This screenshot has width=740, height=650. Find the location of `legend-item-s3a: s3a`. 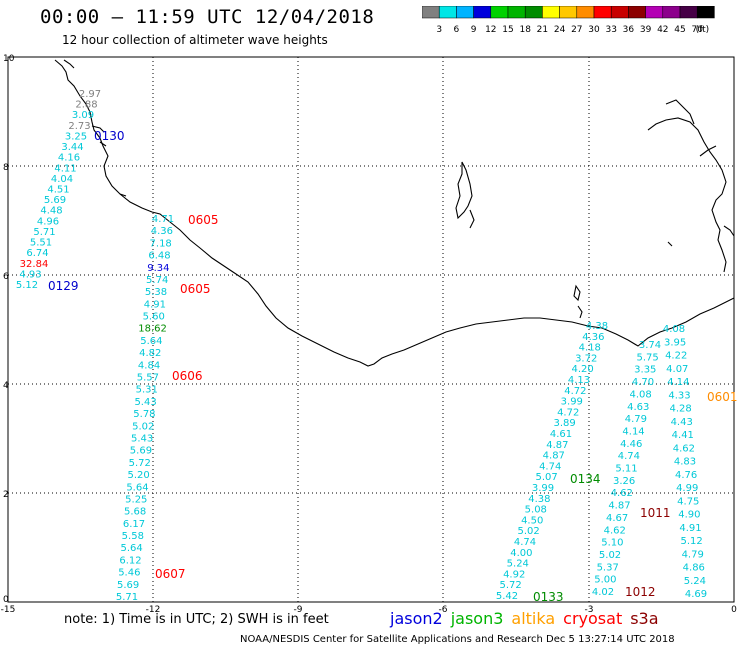

legend-item-s3a: s3a is located at coordinates (644, 618).